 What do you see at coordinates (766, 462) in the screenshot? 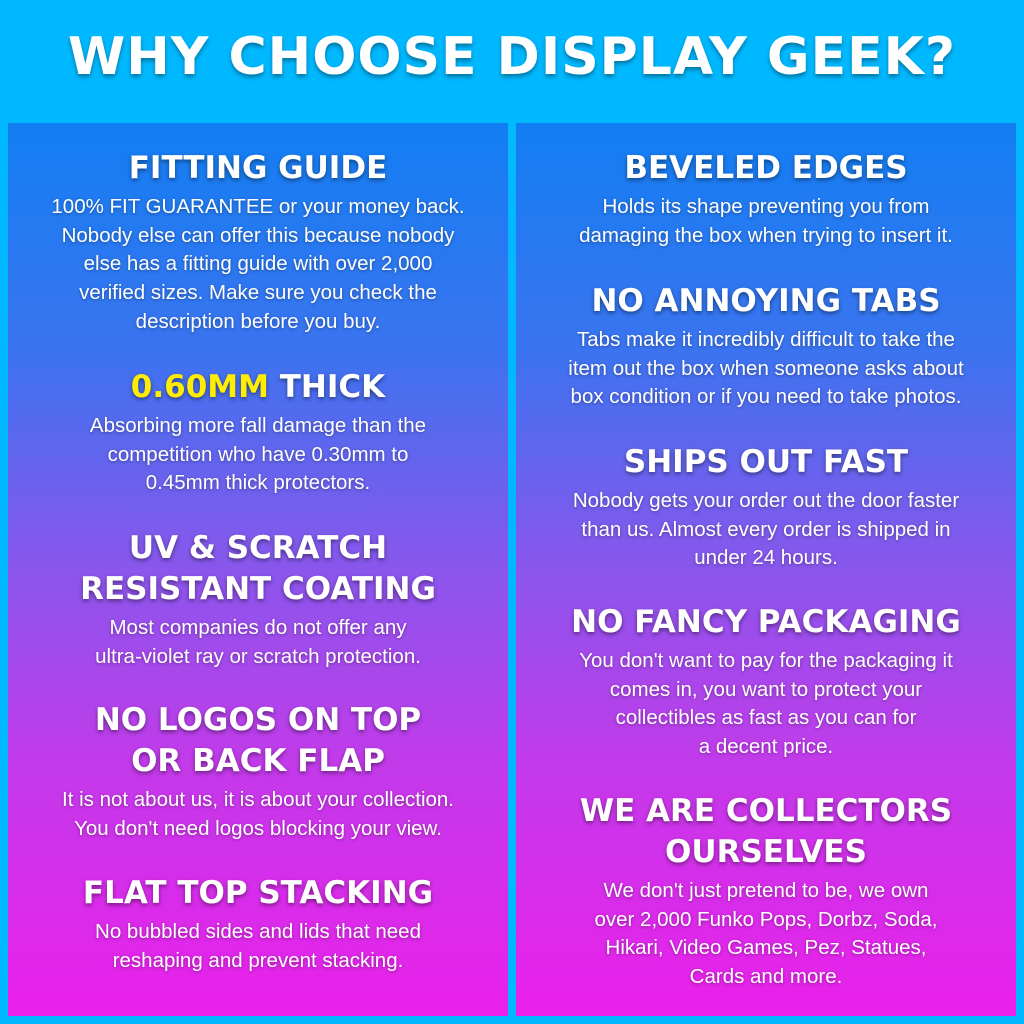
I see `feature-heading: SHIPS OUT FAST` at bounding box center [766, 462].